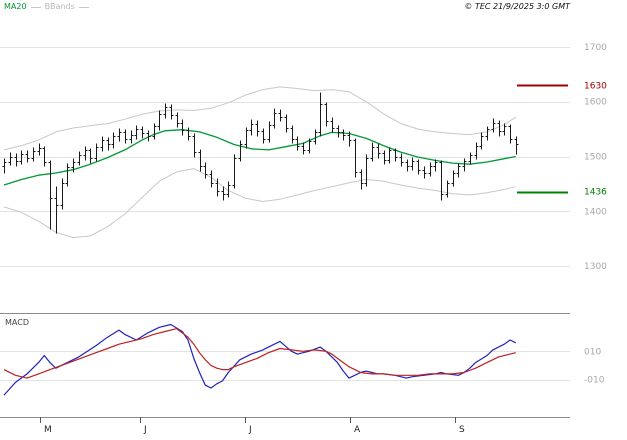 The width and height of the screenshot is (627, 440). Describe the element at coordinates (594, 381) in the screenshot. I see `macd-tick-label: -010` at that location.